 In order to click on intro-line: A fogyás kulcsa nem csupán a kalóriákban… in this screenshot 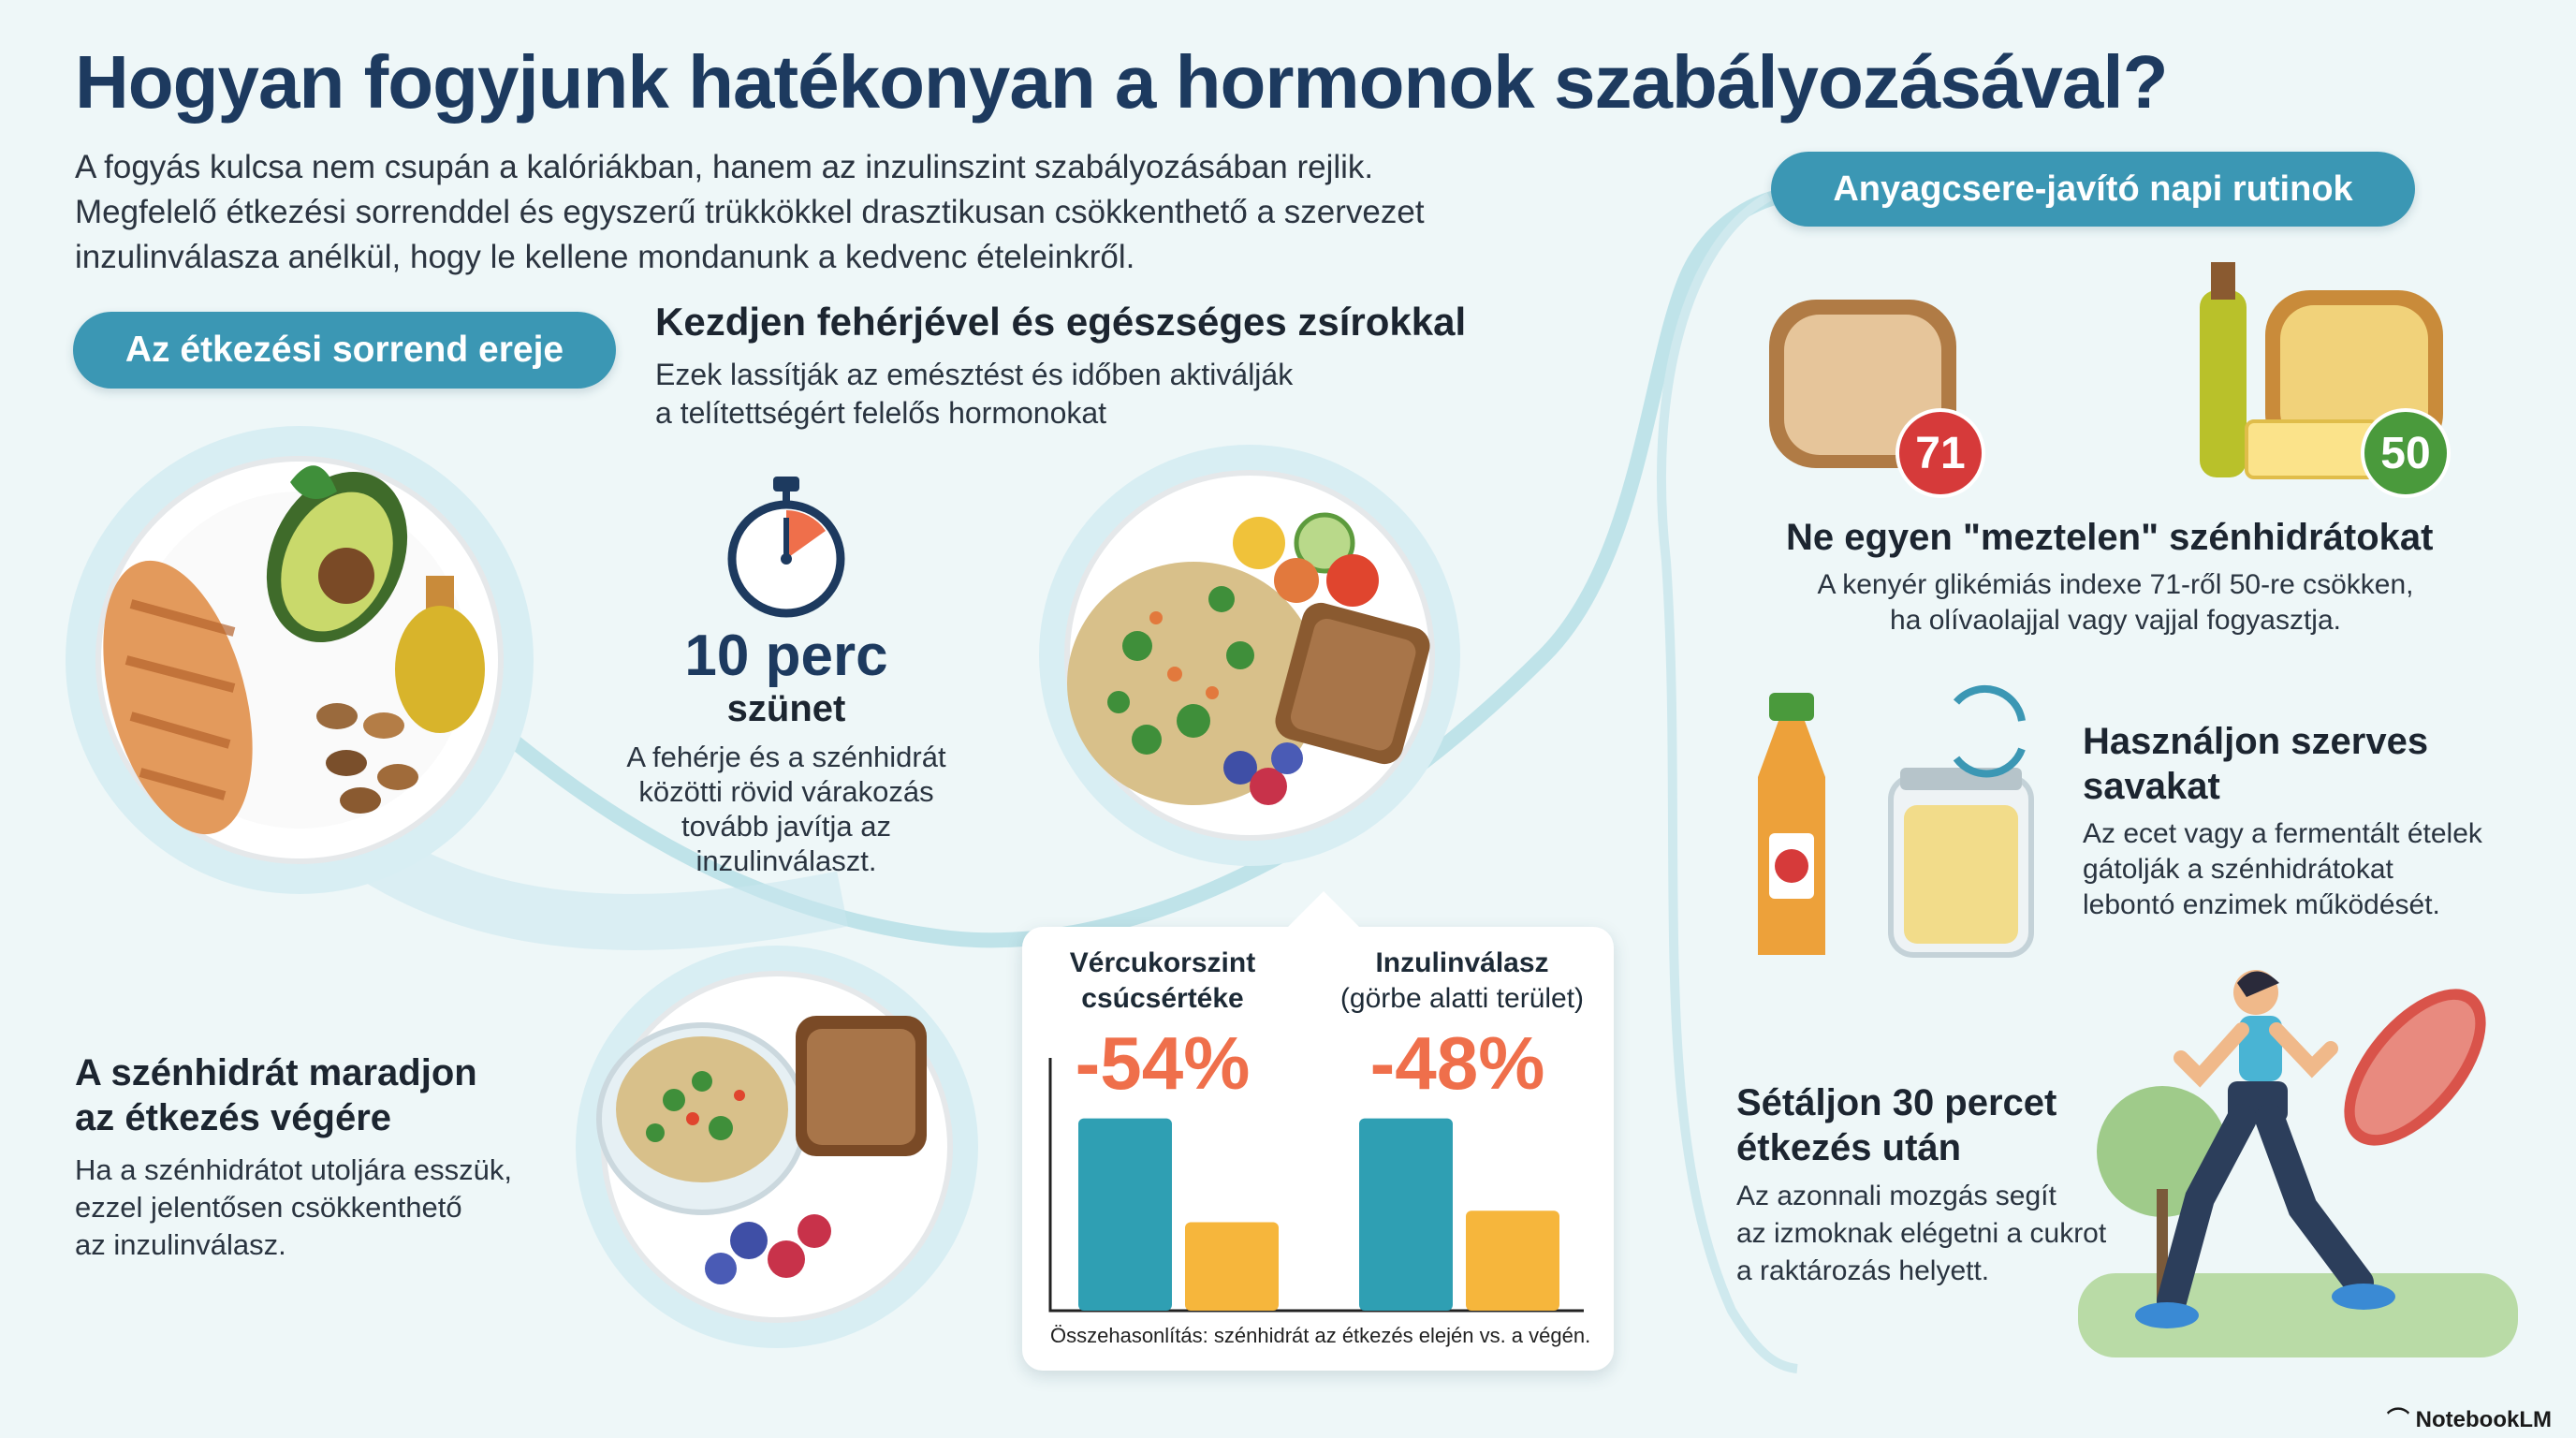, I will do `click(724, 167)`.